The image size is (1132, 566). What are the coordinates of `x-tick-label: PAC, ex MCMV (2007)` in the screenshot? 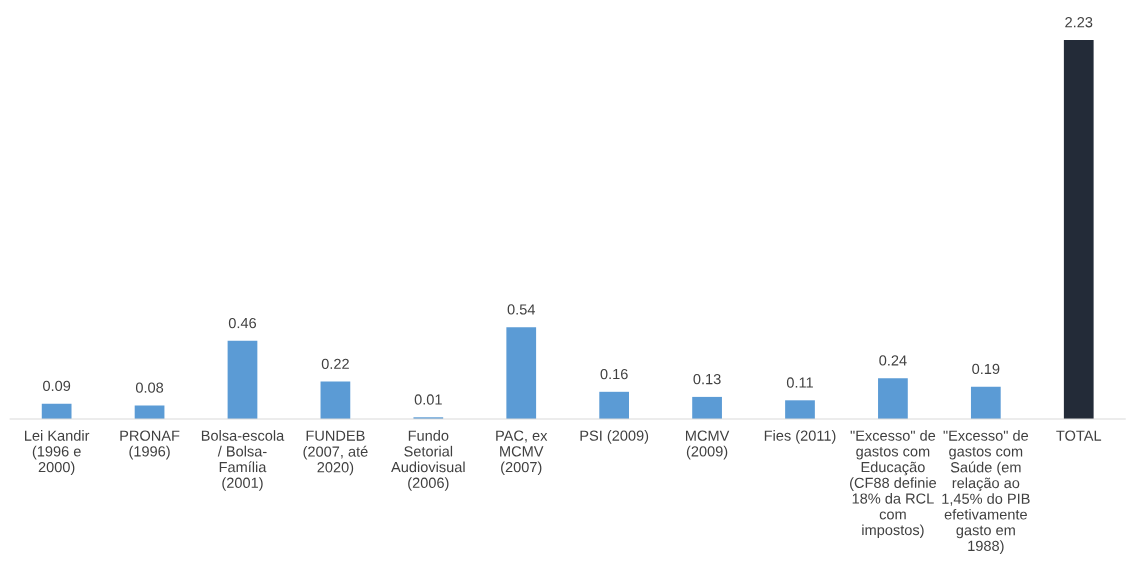 It's located at (522, 453).